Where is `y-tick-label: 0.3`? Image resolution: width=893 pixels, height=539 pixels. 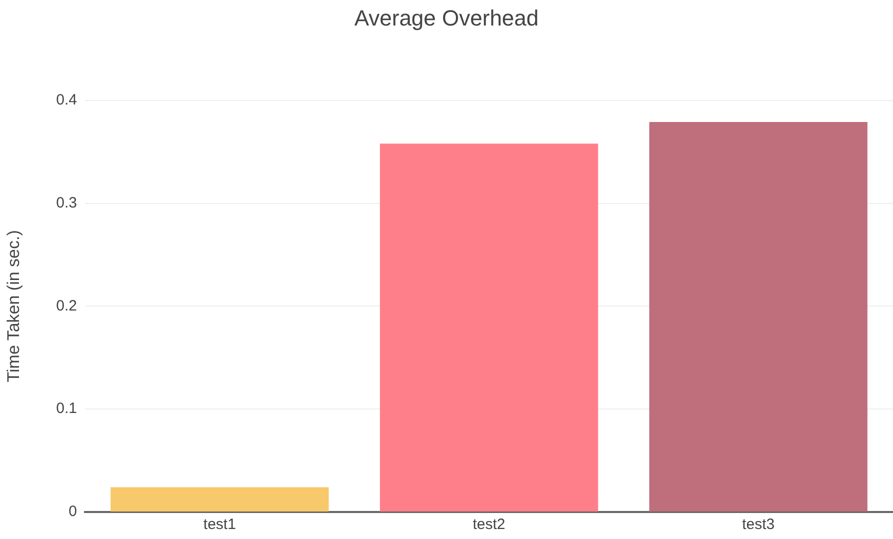
y-tick-label: 0.3 is located at coordinates (66, 203).